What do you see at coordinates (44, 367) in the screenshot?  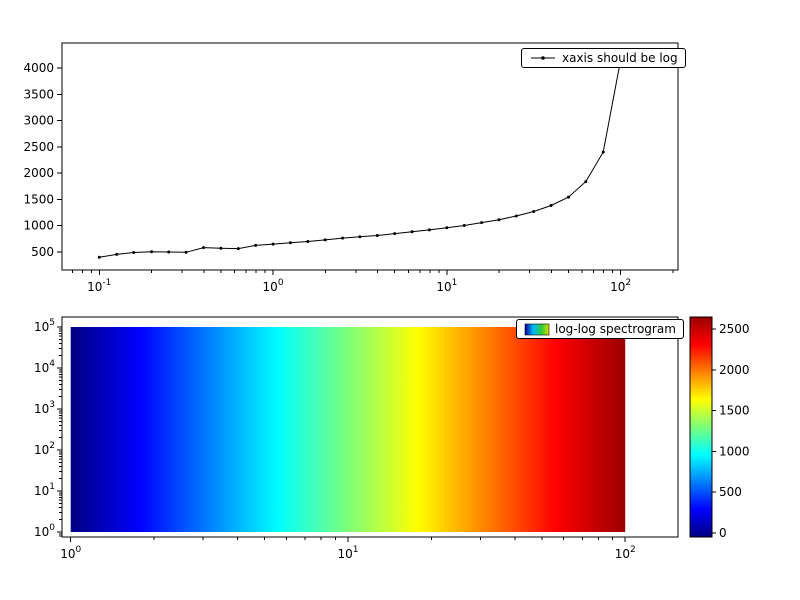 I see `svg-text: 10⁴` at bounding box center [44, 367].